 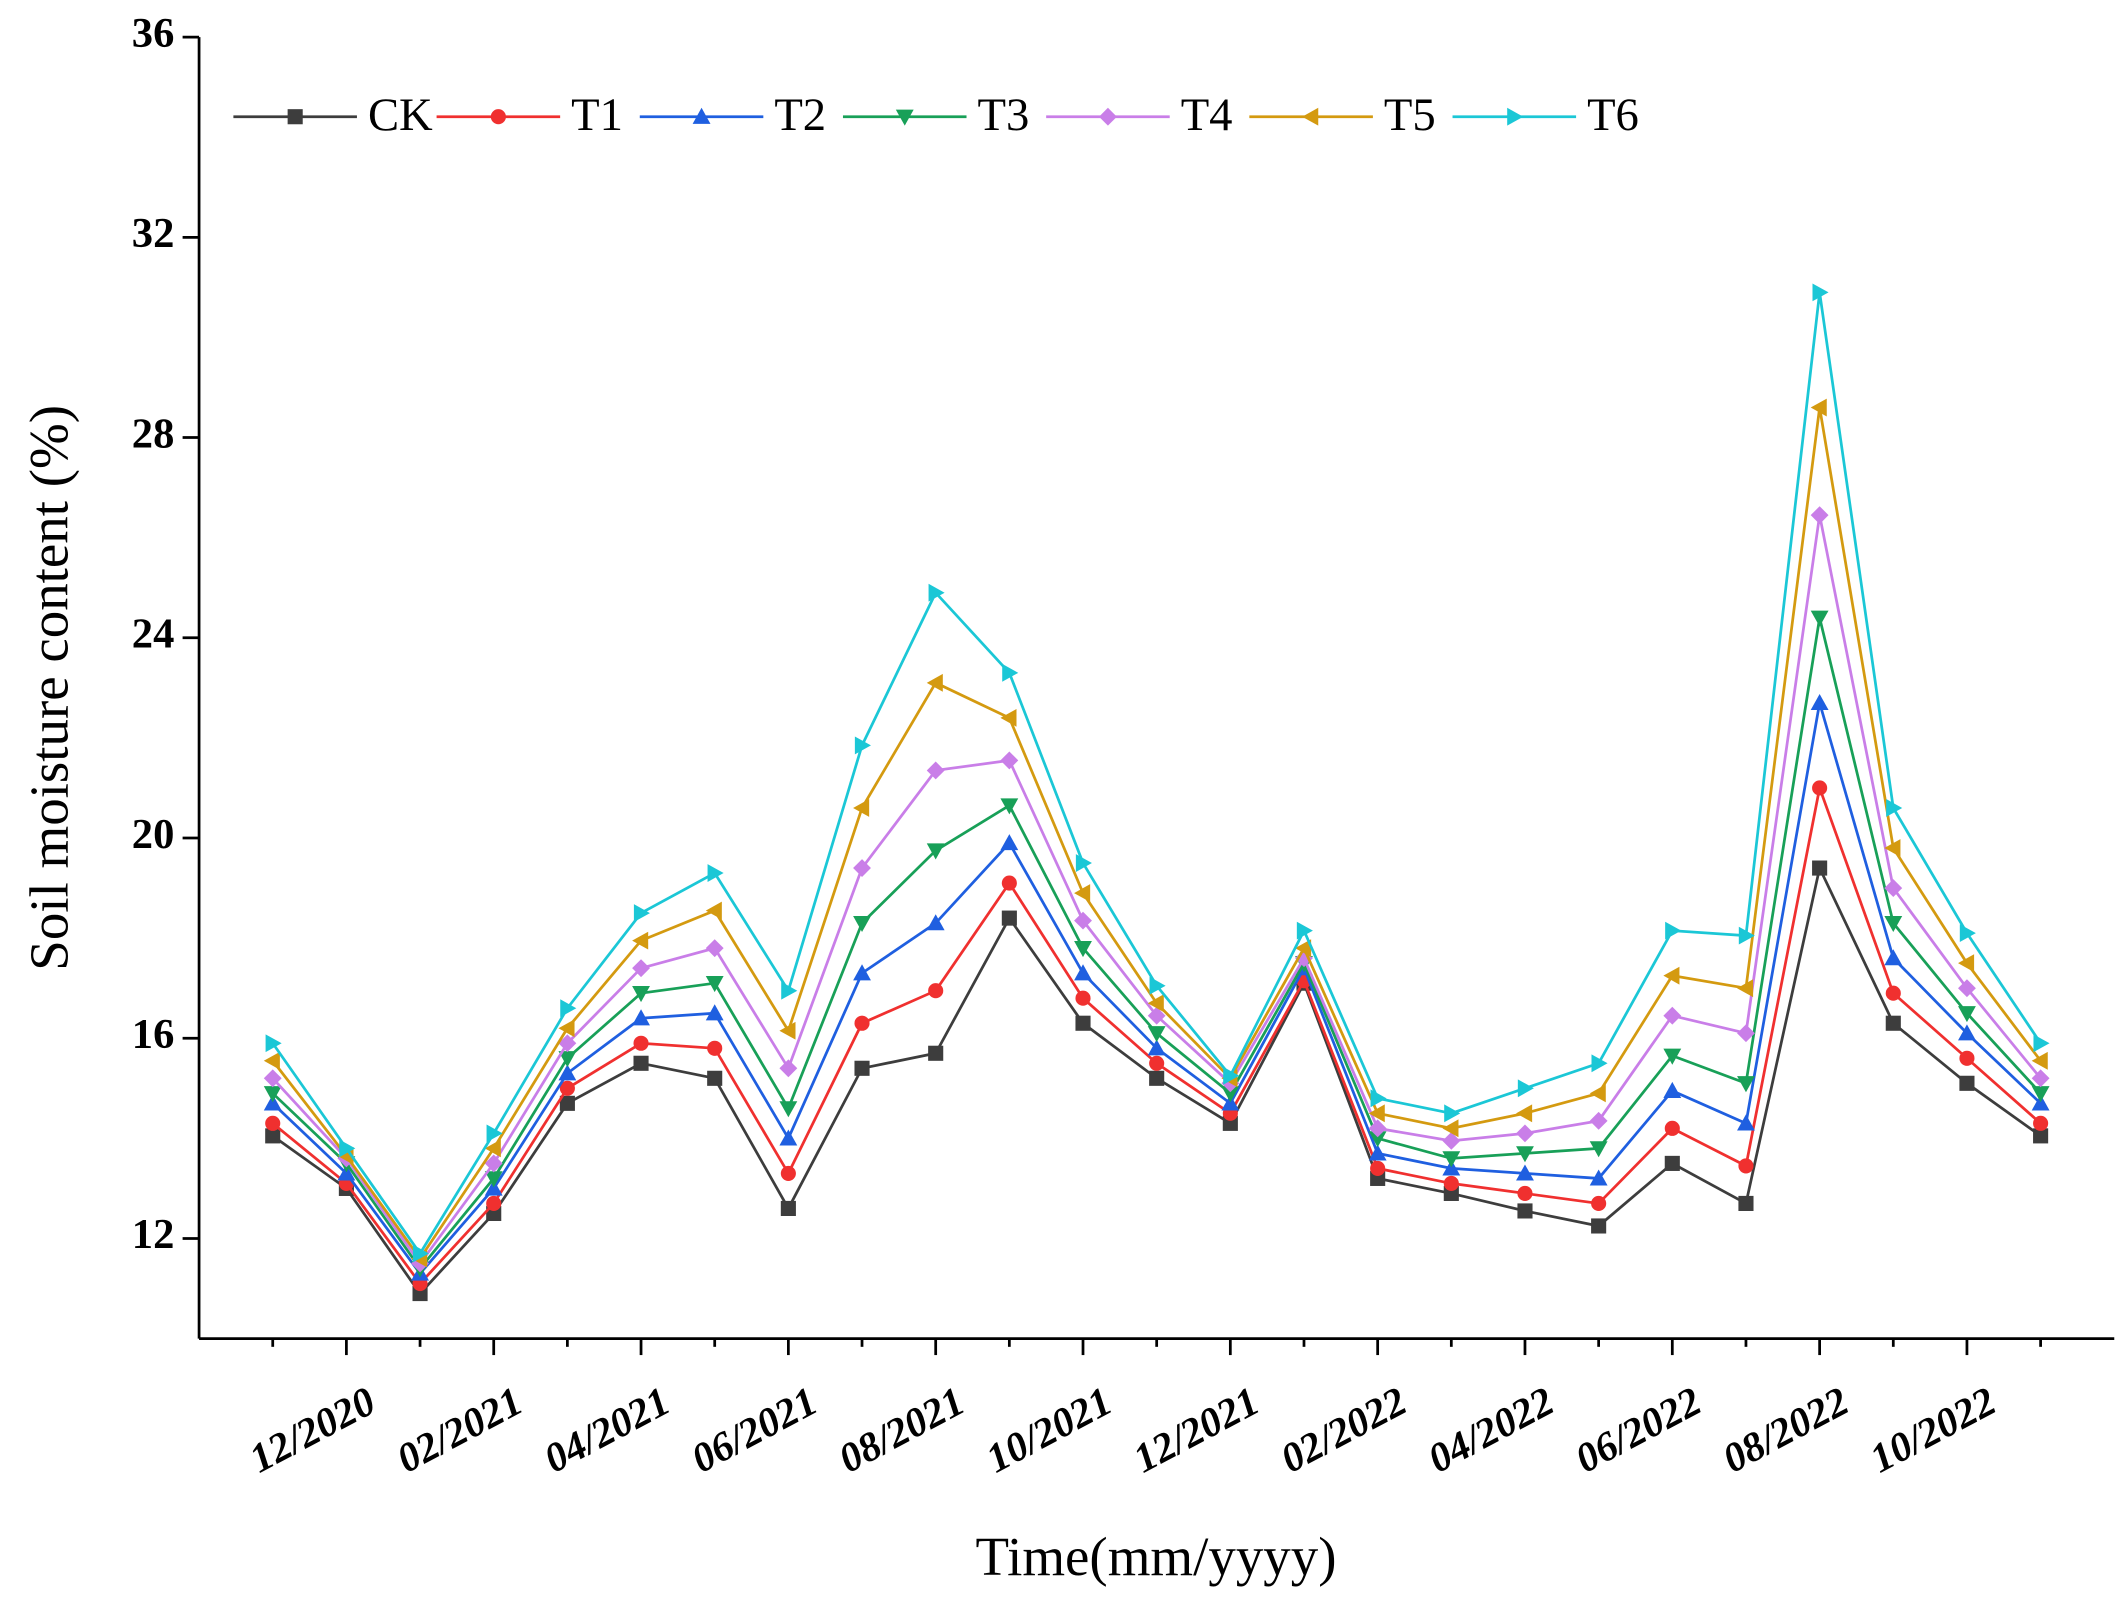 I want to click on x-tick-label: 12/2021, so click(x=1196, y=1429).